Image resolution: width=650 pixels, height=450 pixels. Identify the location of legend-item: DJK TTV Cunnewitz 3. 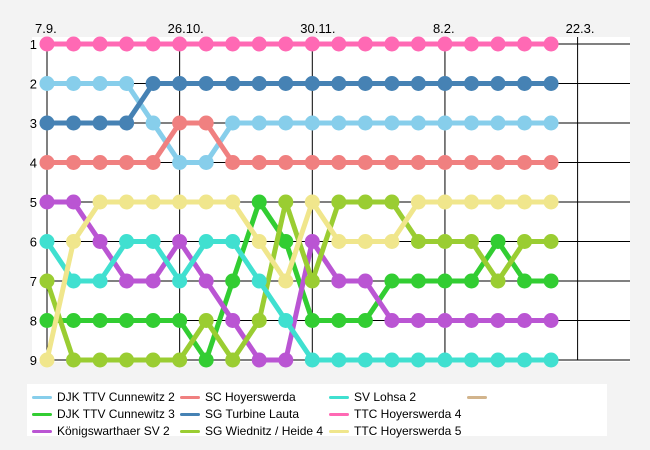
(103, 414).